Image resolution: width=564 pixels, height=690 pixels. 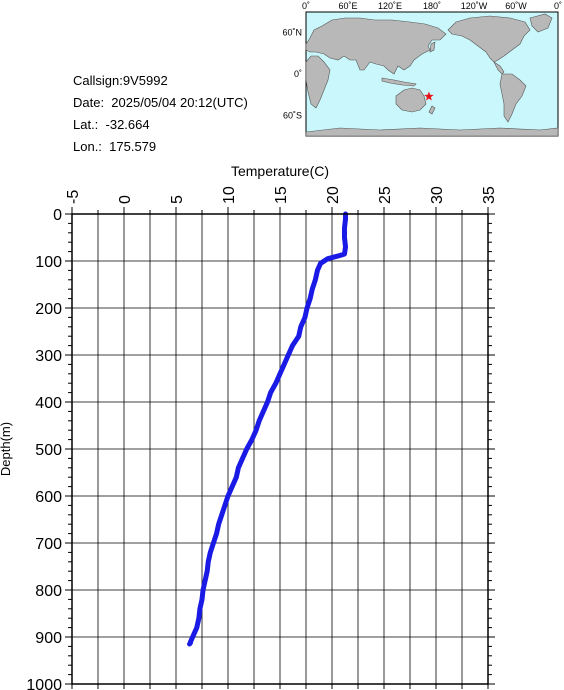 I want to click on land-australia, so click(x=411, y=100).